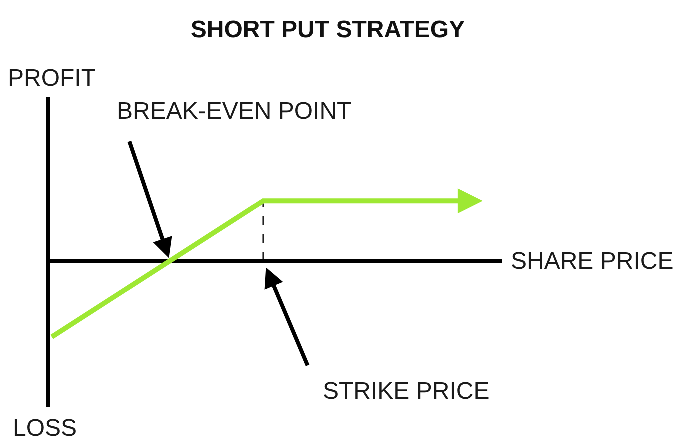 This screenshot has width=679, height=439. Describe the element at coordinates (52, 78) in the screenshot. I see `y-axis-title: PROFIT` at that location.